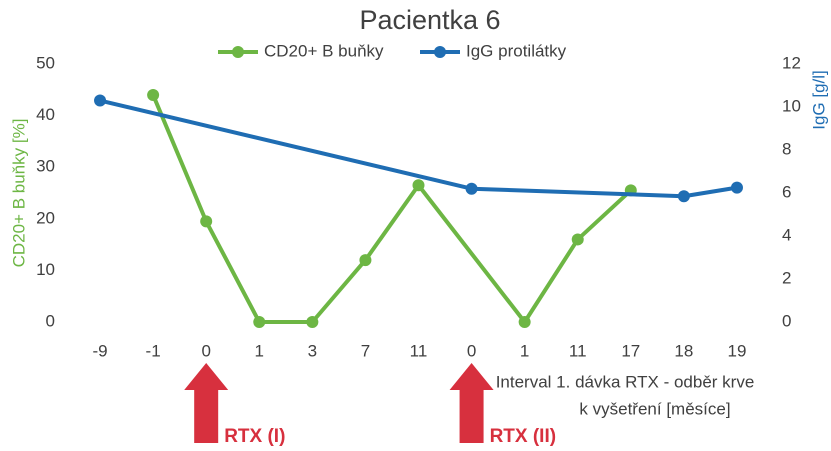 This screenshot has height=451, width=831. Describe the element at coordinates (45, 114) in the screenshot. I see `y-tick-label: 40` at that location.